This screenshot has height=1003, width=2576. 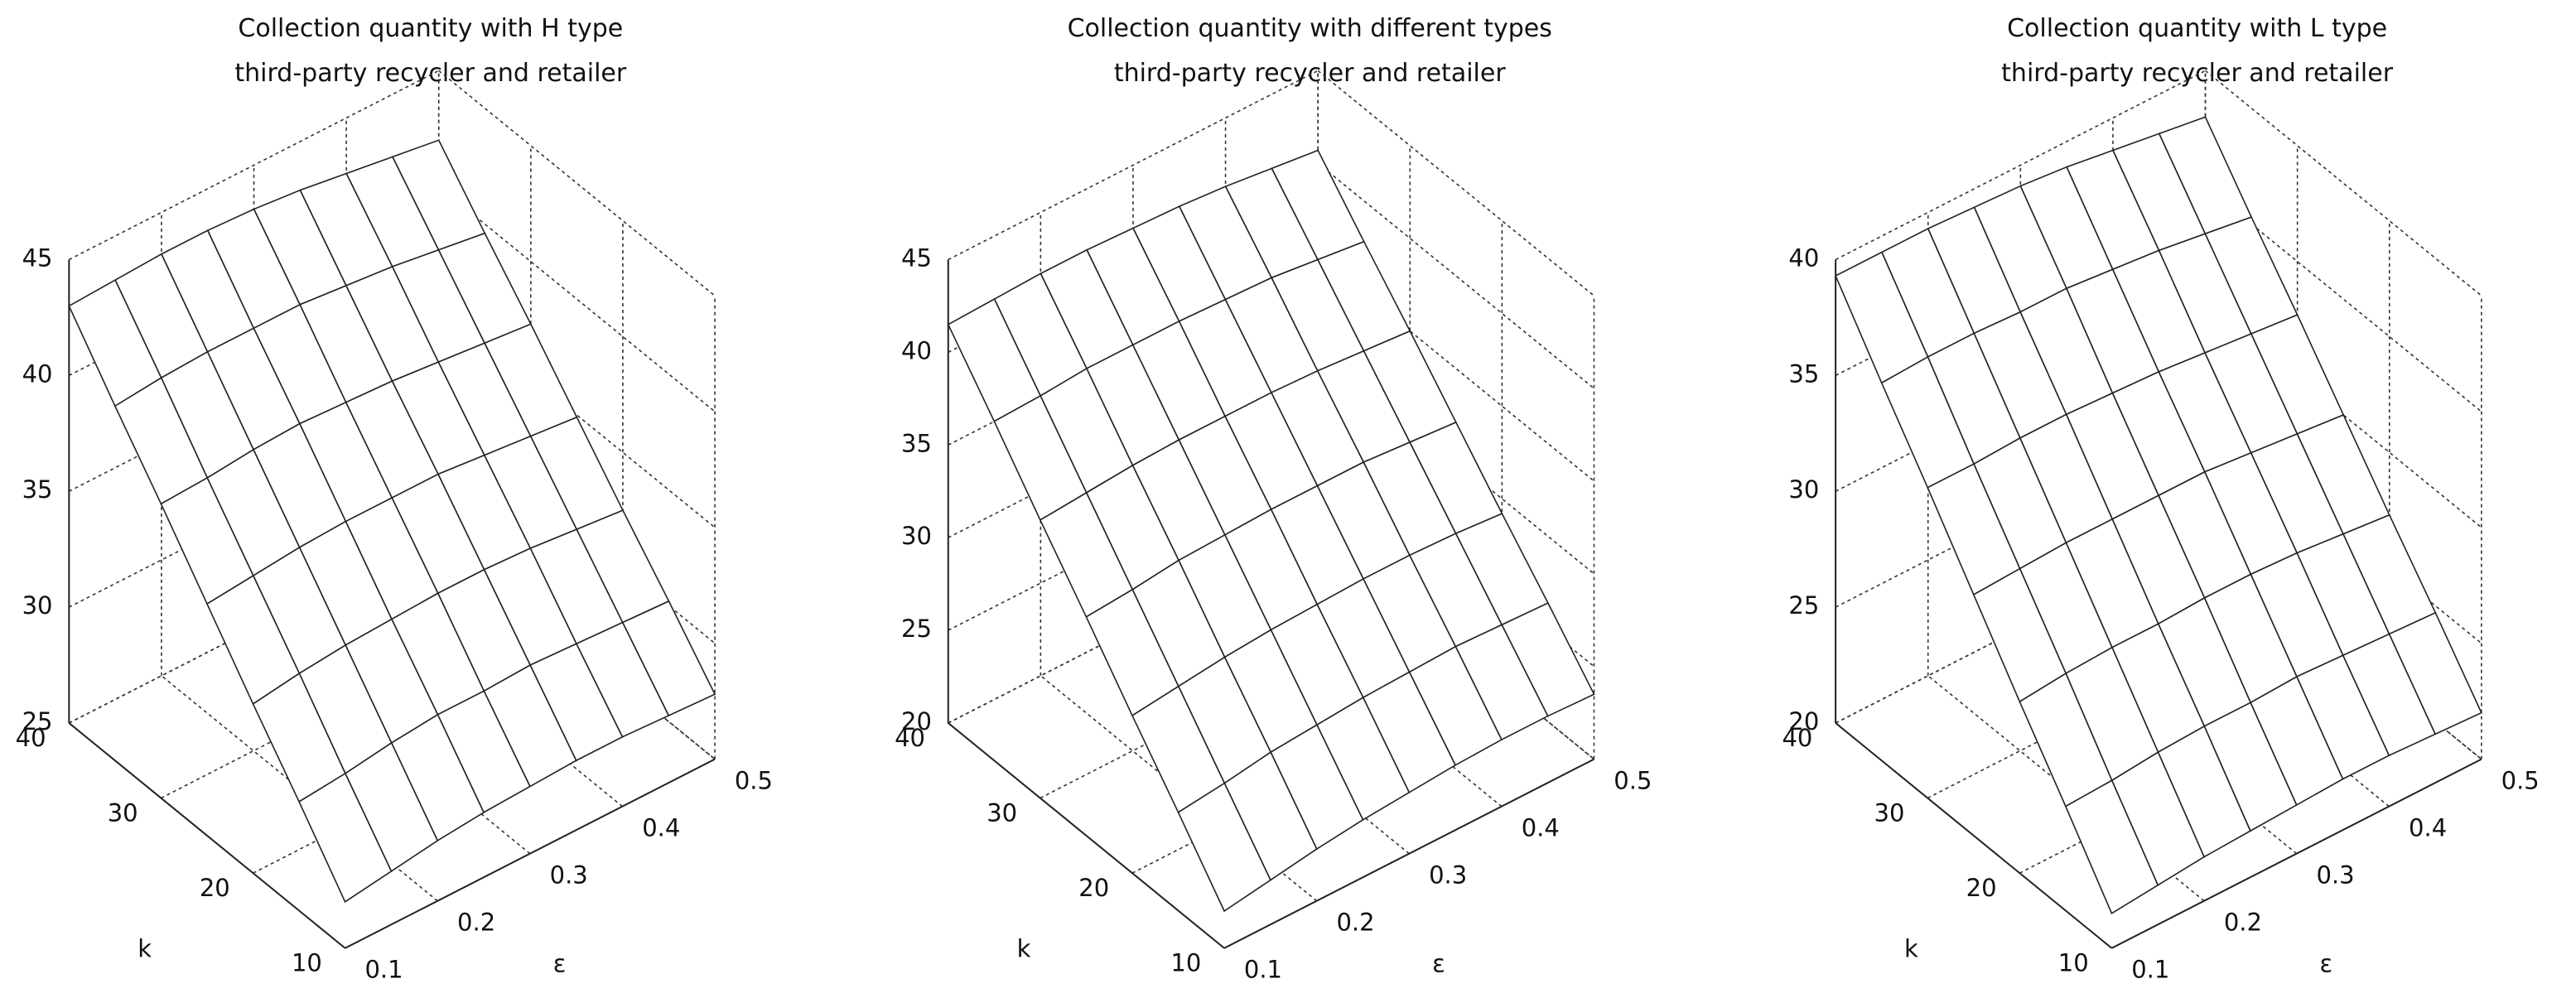 I want to click on chart-title: Collection quantity with L type, so click(x=2197, y=28).